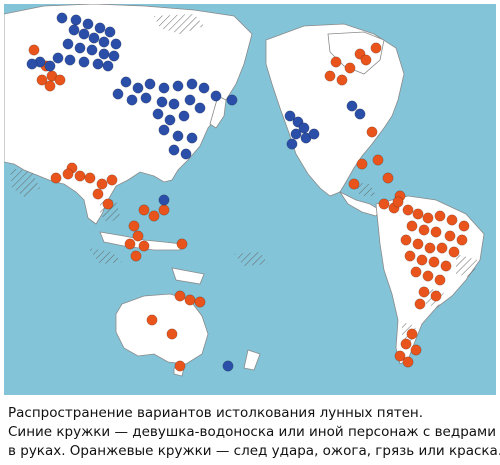 The image size is (500, 465). Describe the element at coordinates (365, 189) in the screenshot. I see `hatch-mexico` at that location.